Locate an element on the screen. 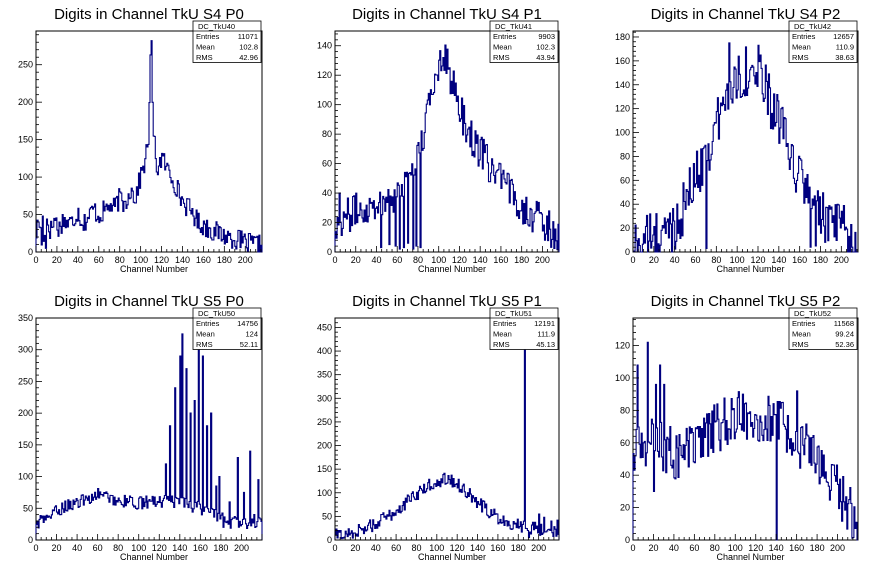 This screenshot has width=896, height=574. stats-value: 102.8 is located at coordinates (248, 47).